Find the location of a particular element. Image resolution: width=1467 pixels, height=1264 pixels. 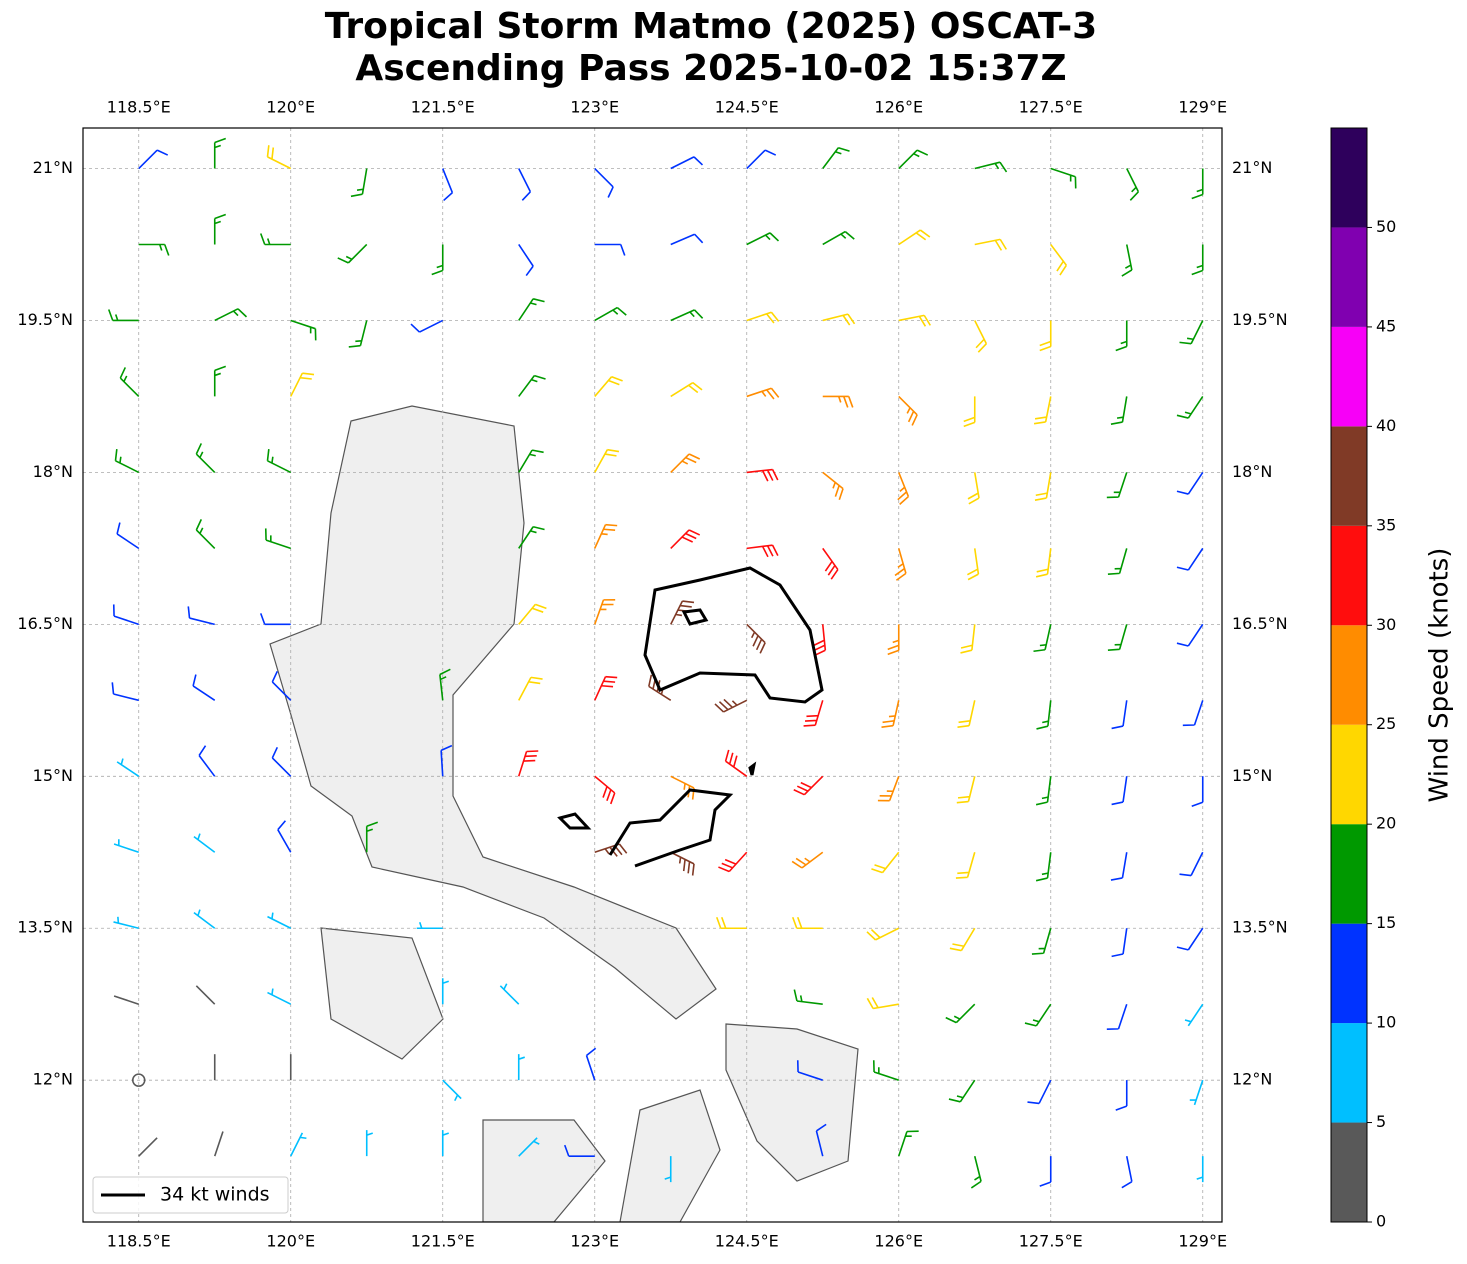

title-line: Tropical Storm Matmo (2025) OSCAT-3 is located at coordinates (711, 26).